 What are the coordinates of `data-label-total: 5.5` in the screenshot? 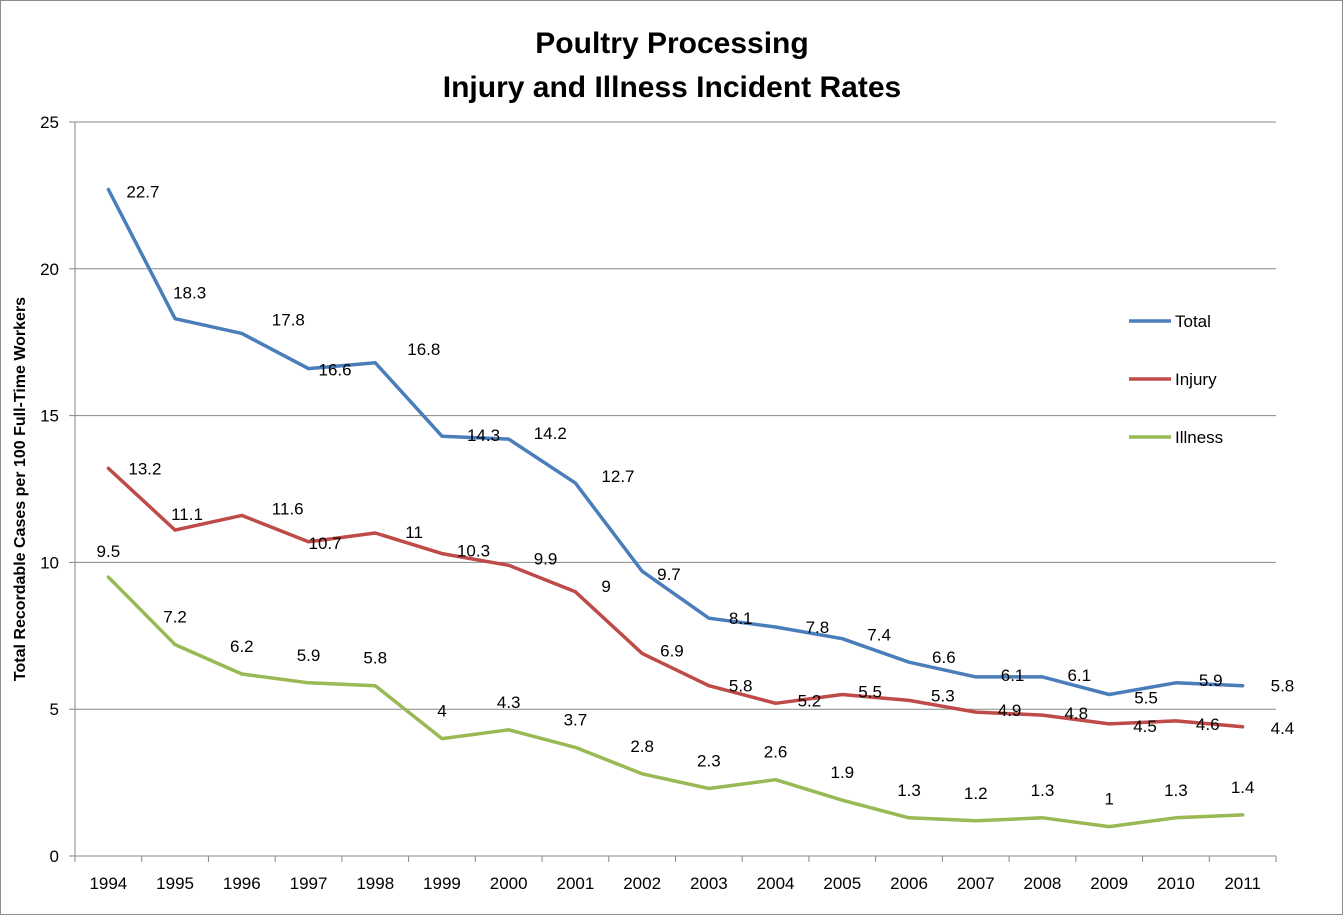 It's located at (1146, 698).